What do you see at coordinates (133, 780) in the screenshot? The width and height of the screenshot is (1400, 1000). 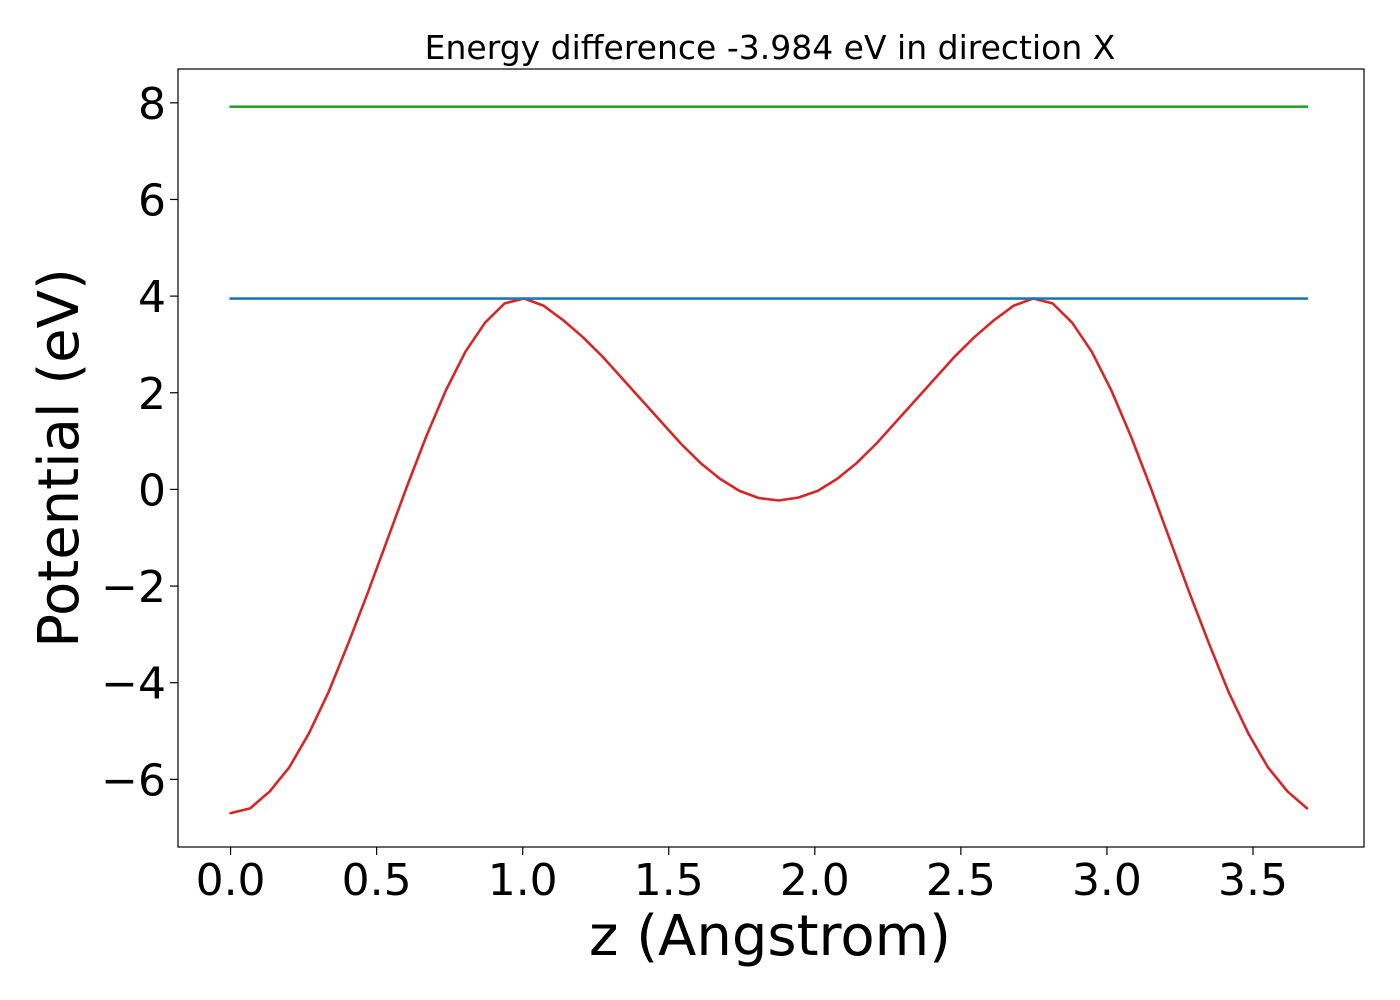 I see `y-tick-label-7: −6` at bounding box center [133, 780].